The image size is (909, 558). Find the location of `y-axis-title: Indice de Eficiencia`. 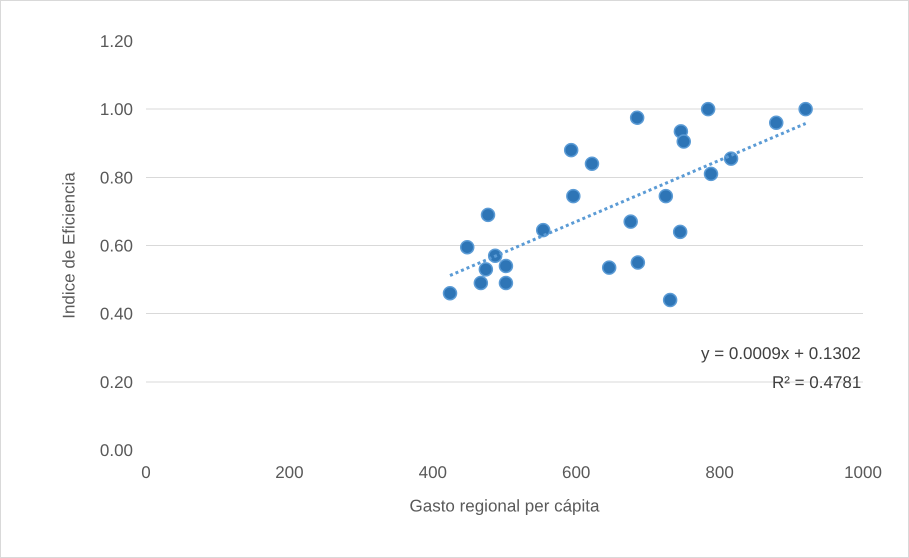

y-axis-title: Indice de Eficiencia is located at coordinates (68, 245).